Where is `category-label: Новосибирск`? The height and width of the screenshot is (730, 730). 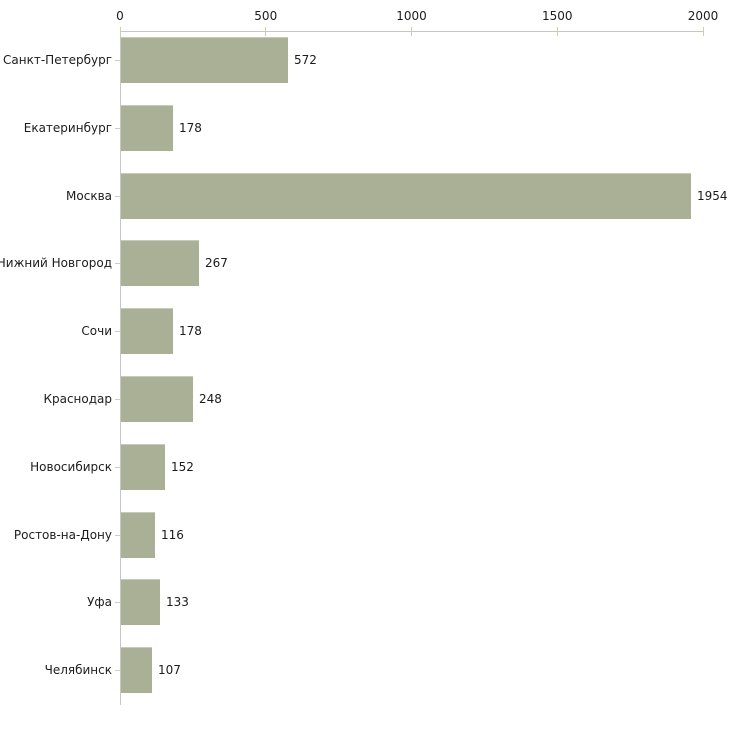
category-label: Новосибирск is located at coordinates (71, 467).